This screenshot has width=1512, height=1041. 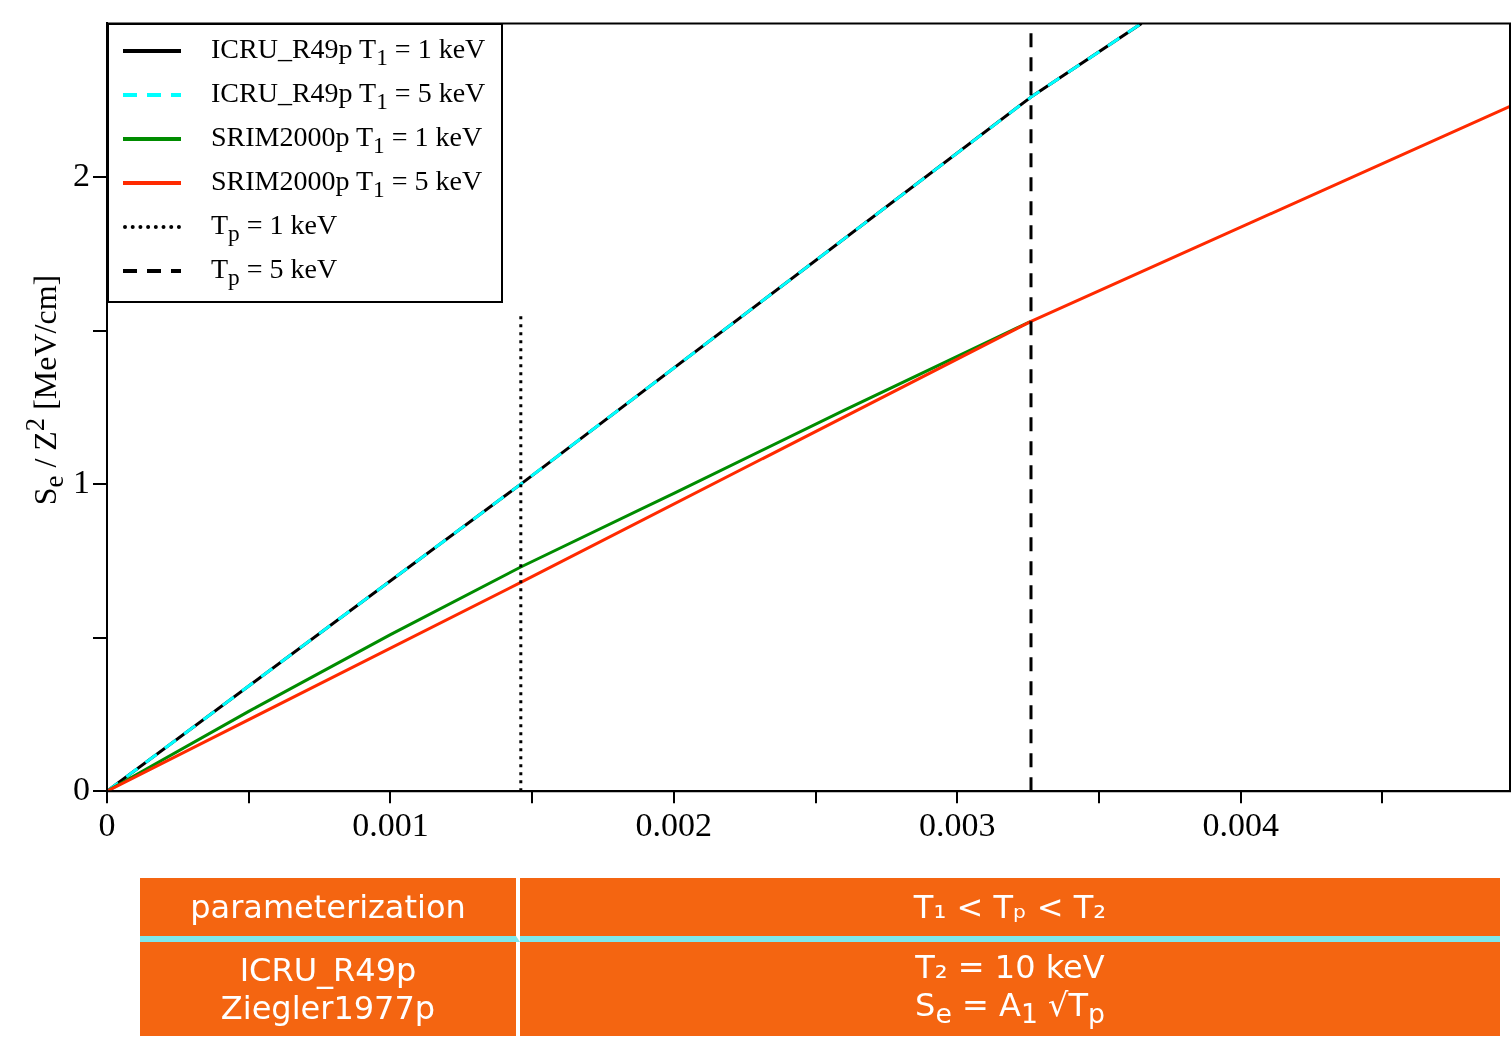 What do you see at coordinates (1010, 989) in the screenshot?
I see `text: T₂ = 10 keV S$_{e}$ = A$_{1}$ √T$_{p}$` at bounding box center [1010, 989].